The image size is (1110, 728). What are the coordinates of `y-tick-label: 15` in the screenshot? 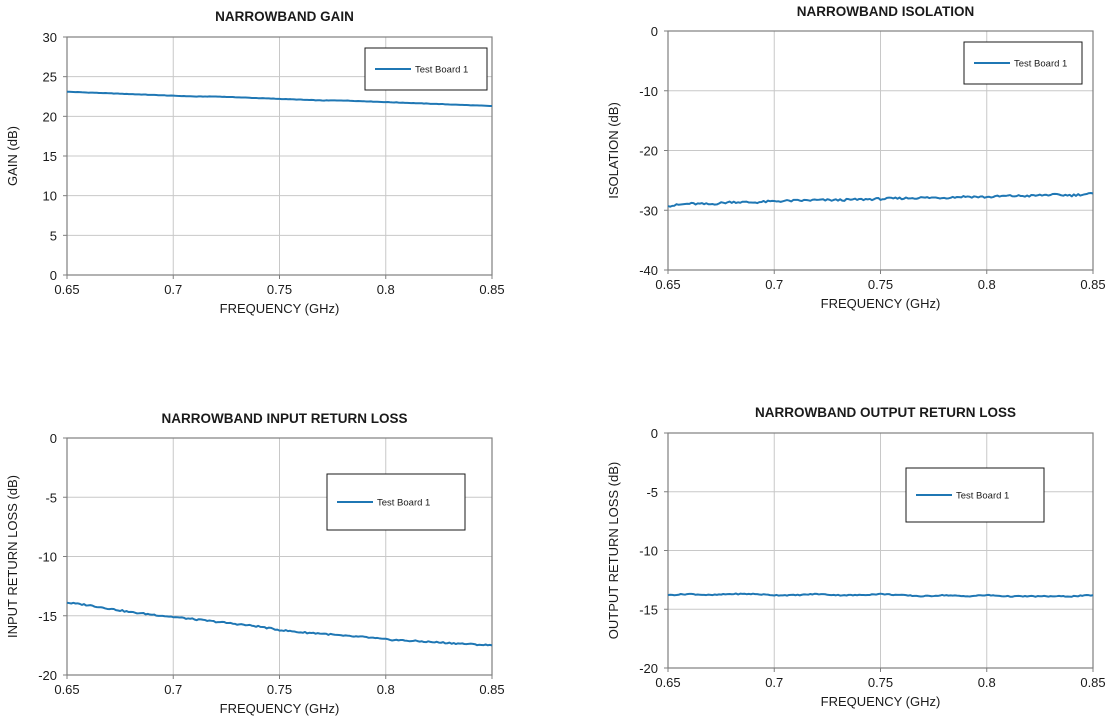 It's located at (50, 156).